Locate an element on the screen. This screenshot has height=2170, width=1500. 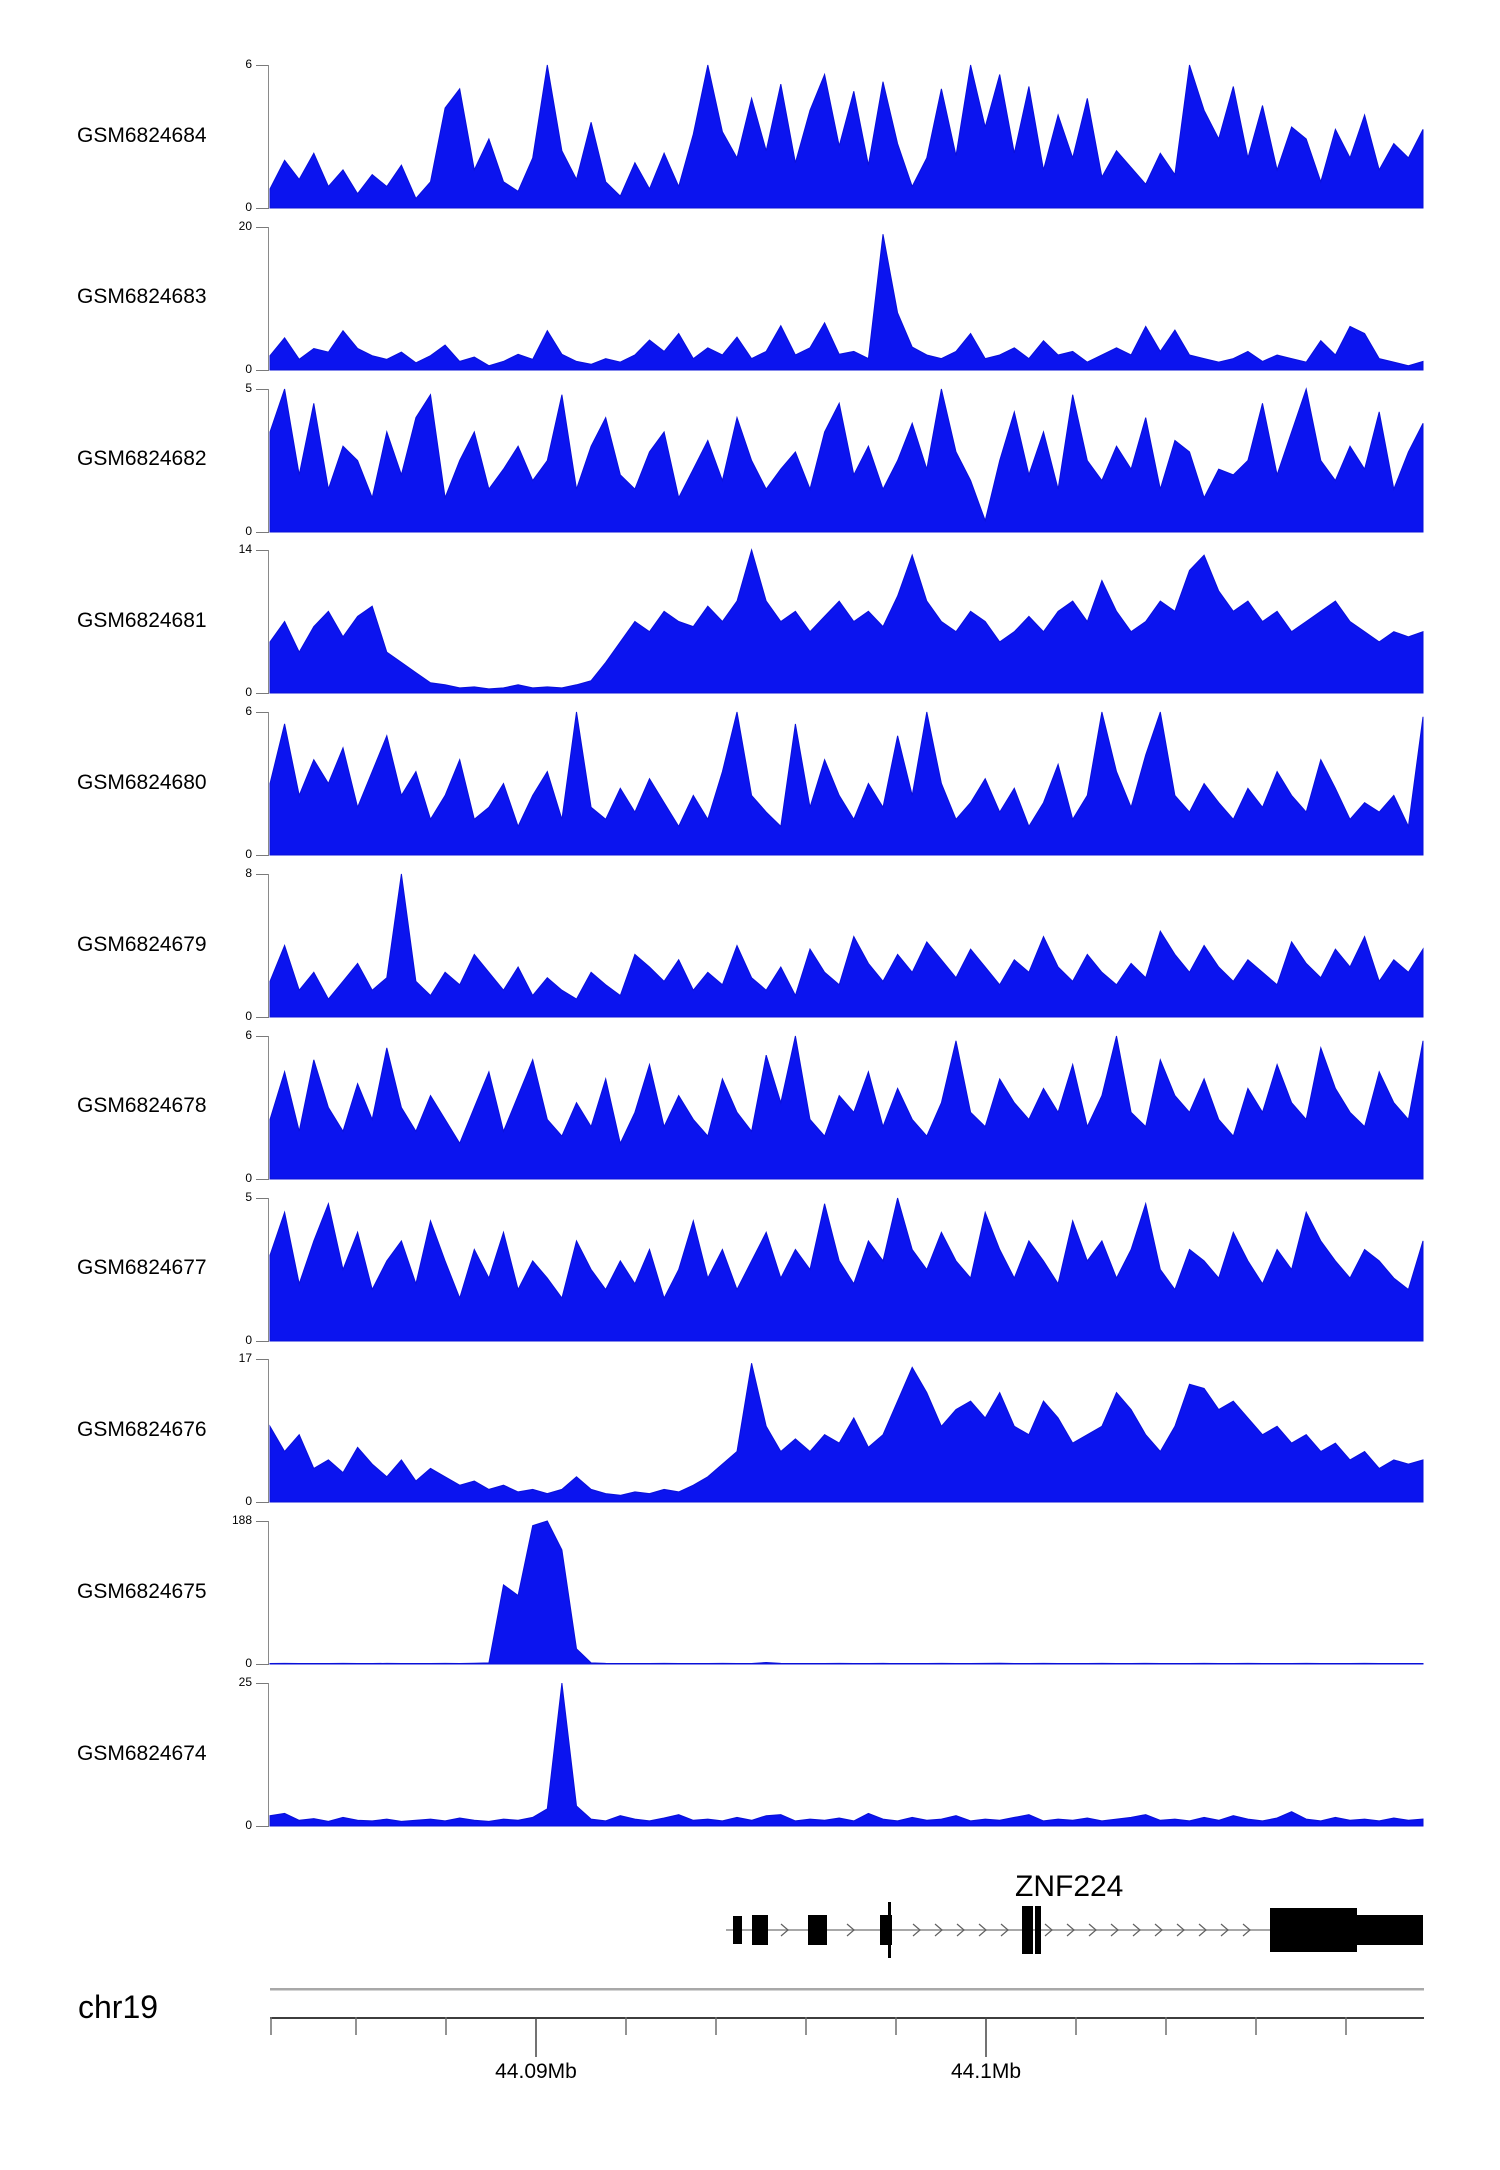
track-label: GSM6824679 is located at coordinates (142, 944).